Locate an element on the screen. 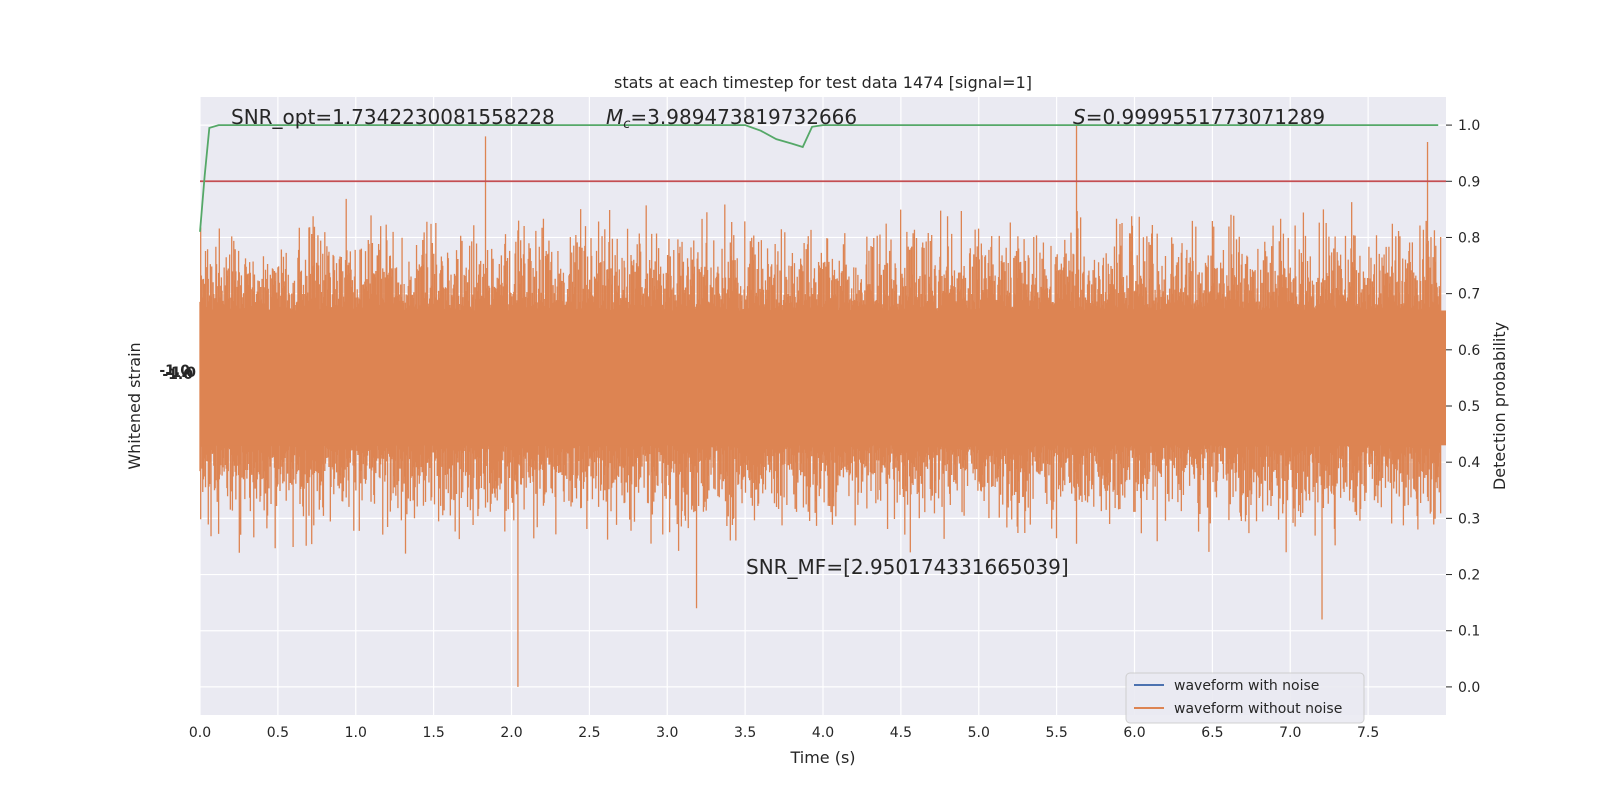 The width and height of the screenshot is (1600, 800). x-tick-label: 3.5 is located at coordinates (745, 733).